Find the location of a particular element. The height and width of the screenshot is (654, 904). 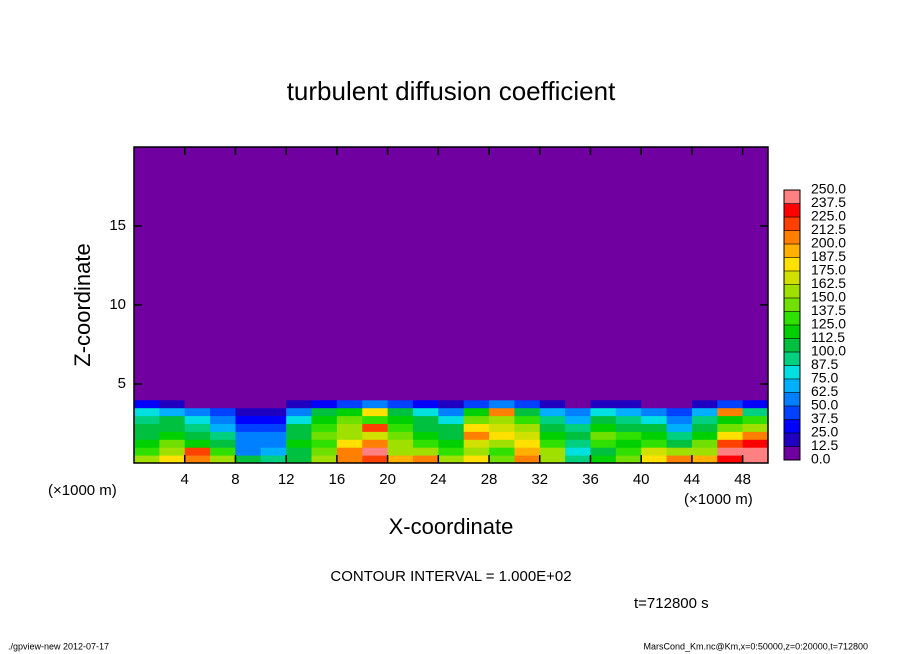

colorbar-label: 37.5 is located at coordinates (824, 418).